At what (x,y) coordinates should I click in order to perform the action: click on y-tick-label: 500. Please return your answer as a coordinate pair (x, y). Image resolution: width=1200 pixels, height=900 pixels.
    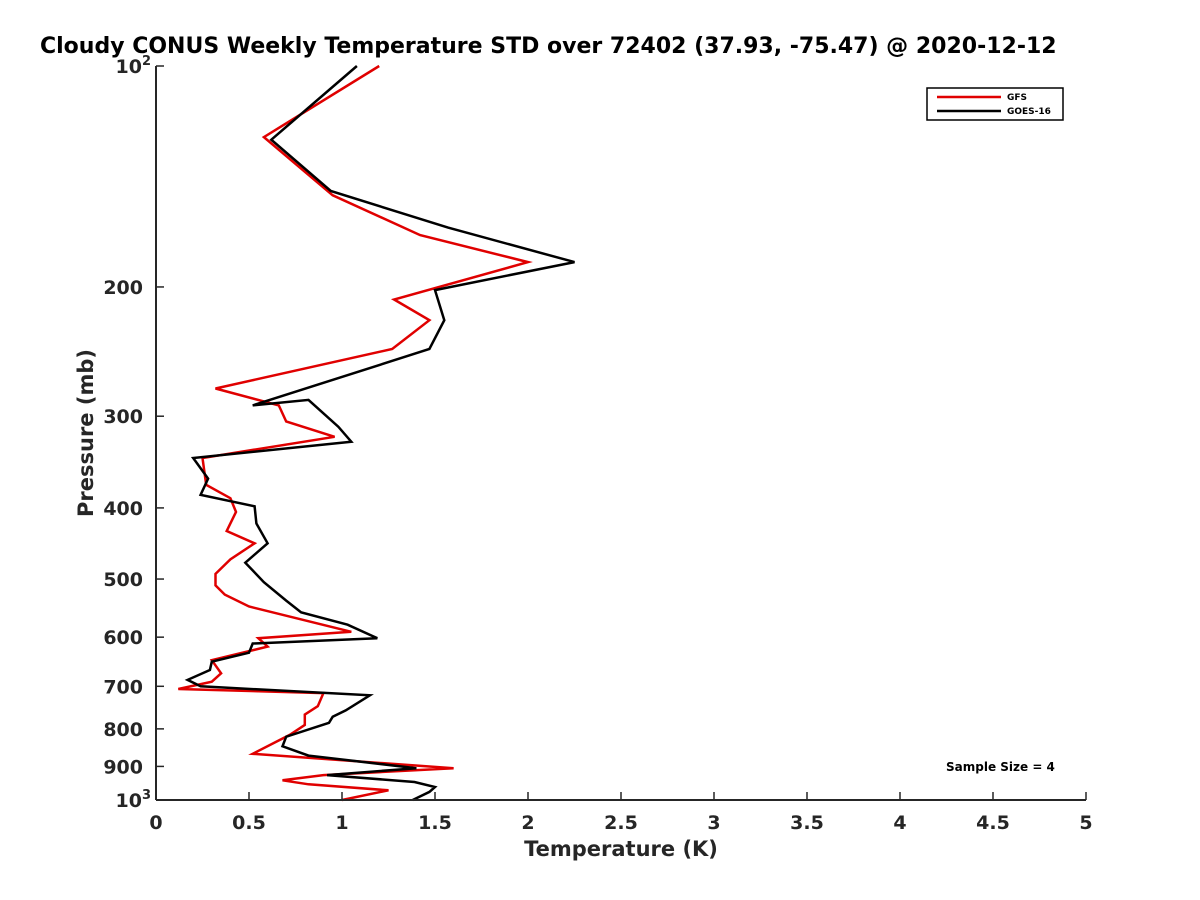
    Looking at the image, I should click on (123, 580).